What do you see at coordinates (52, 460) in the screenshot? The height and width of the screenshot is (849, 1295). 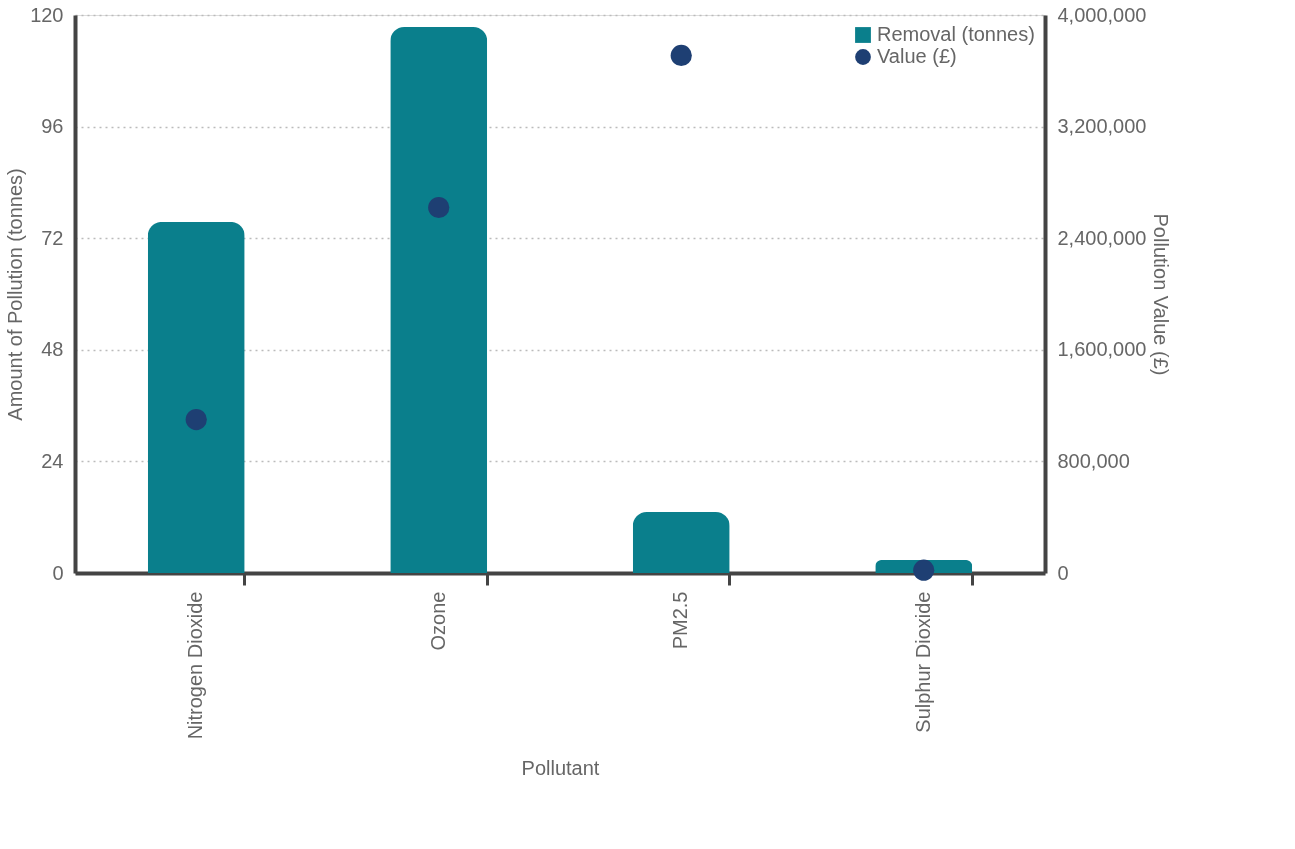 I see `y-tick-label: 24` at bounding box center [52, 460].